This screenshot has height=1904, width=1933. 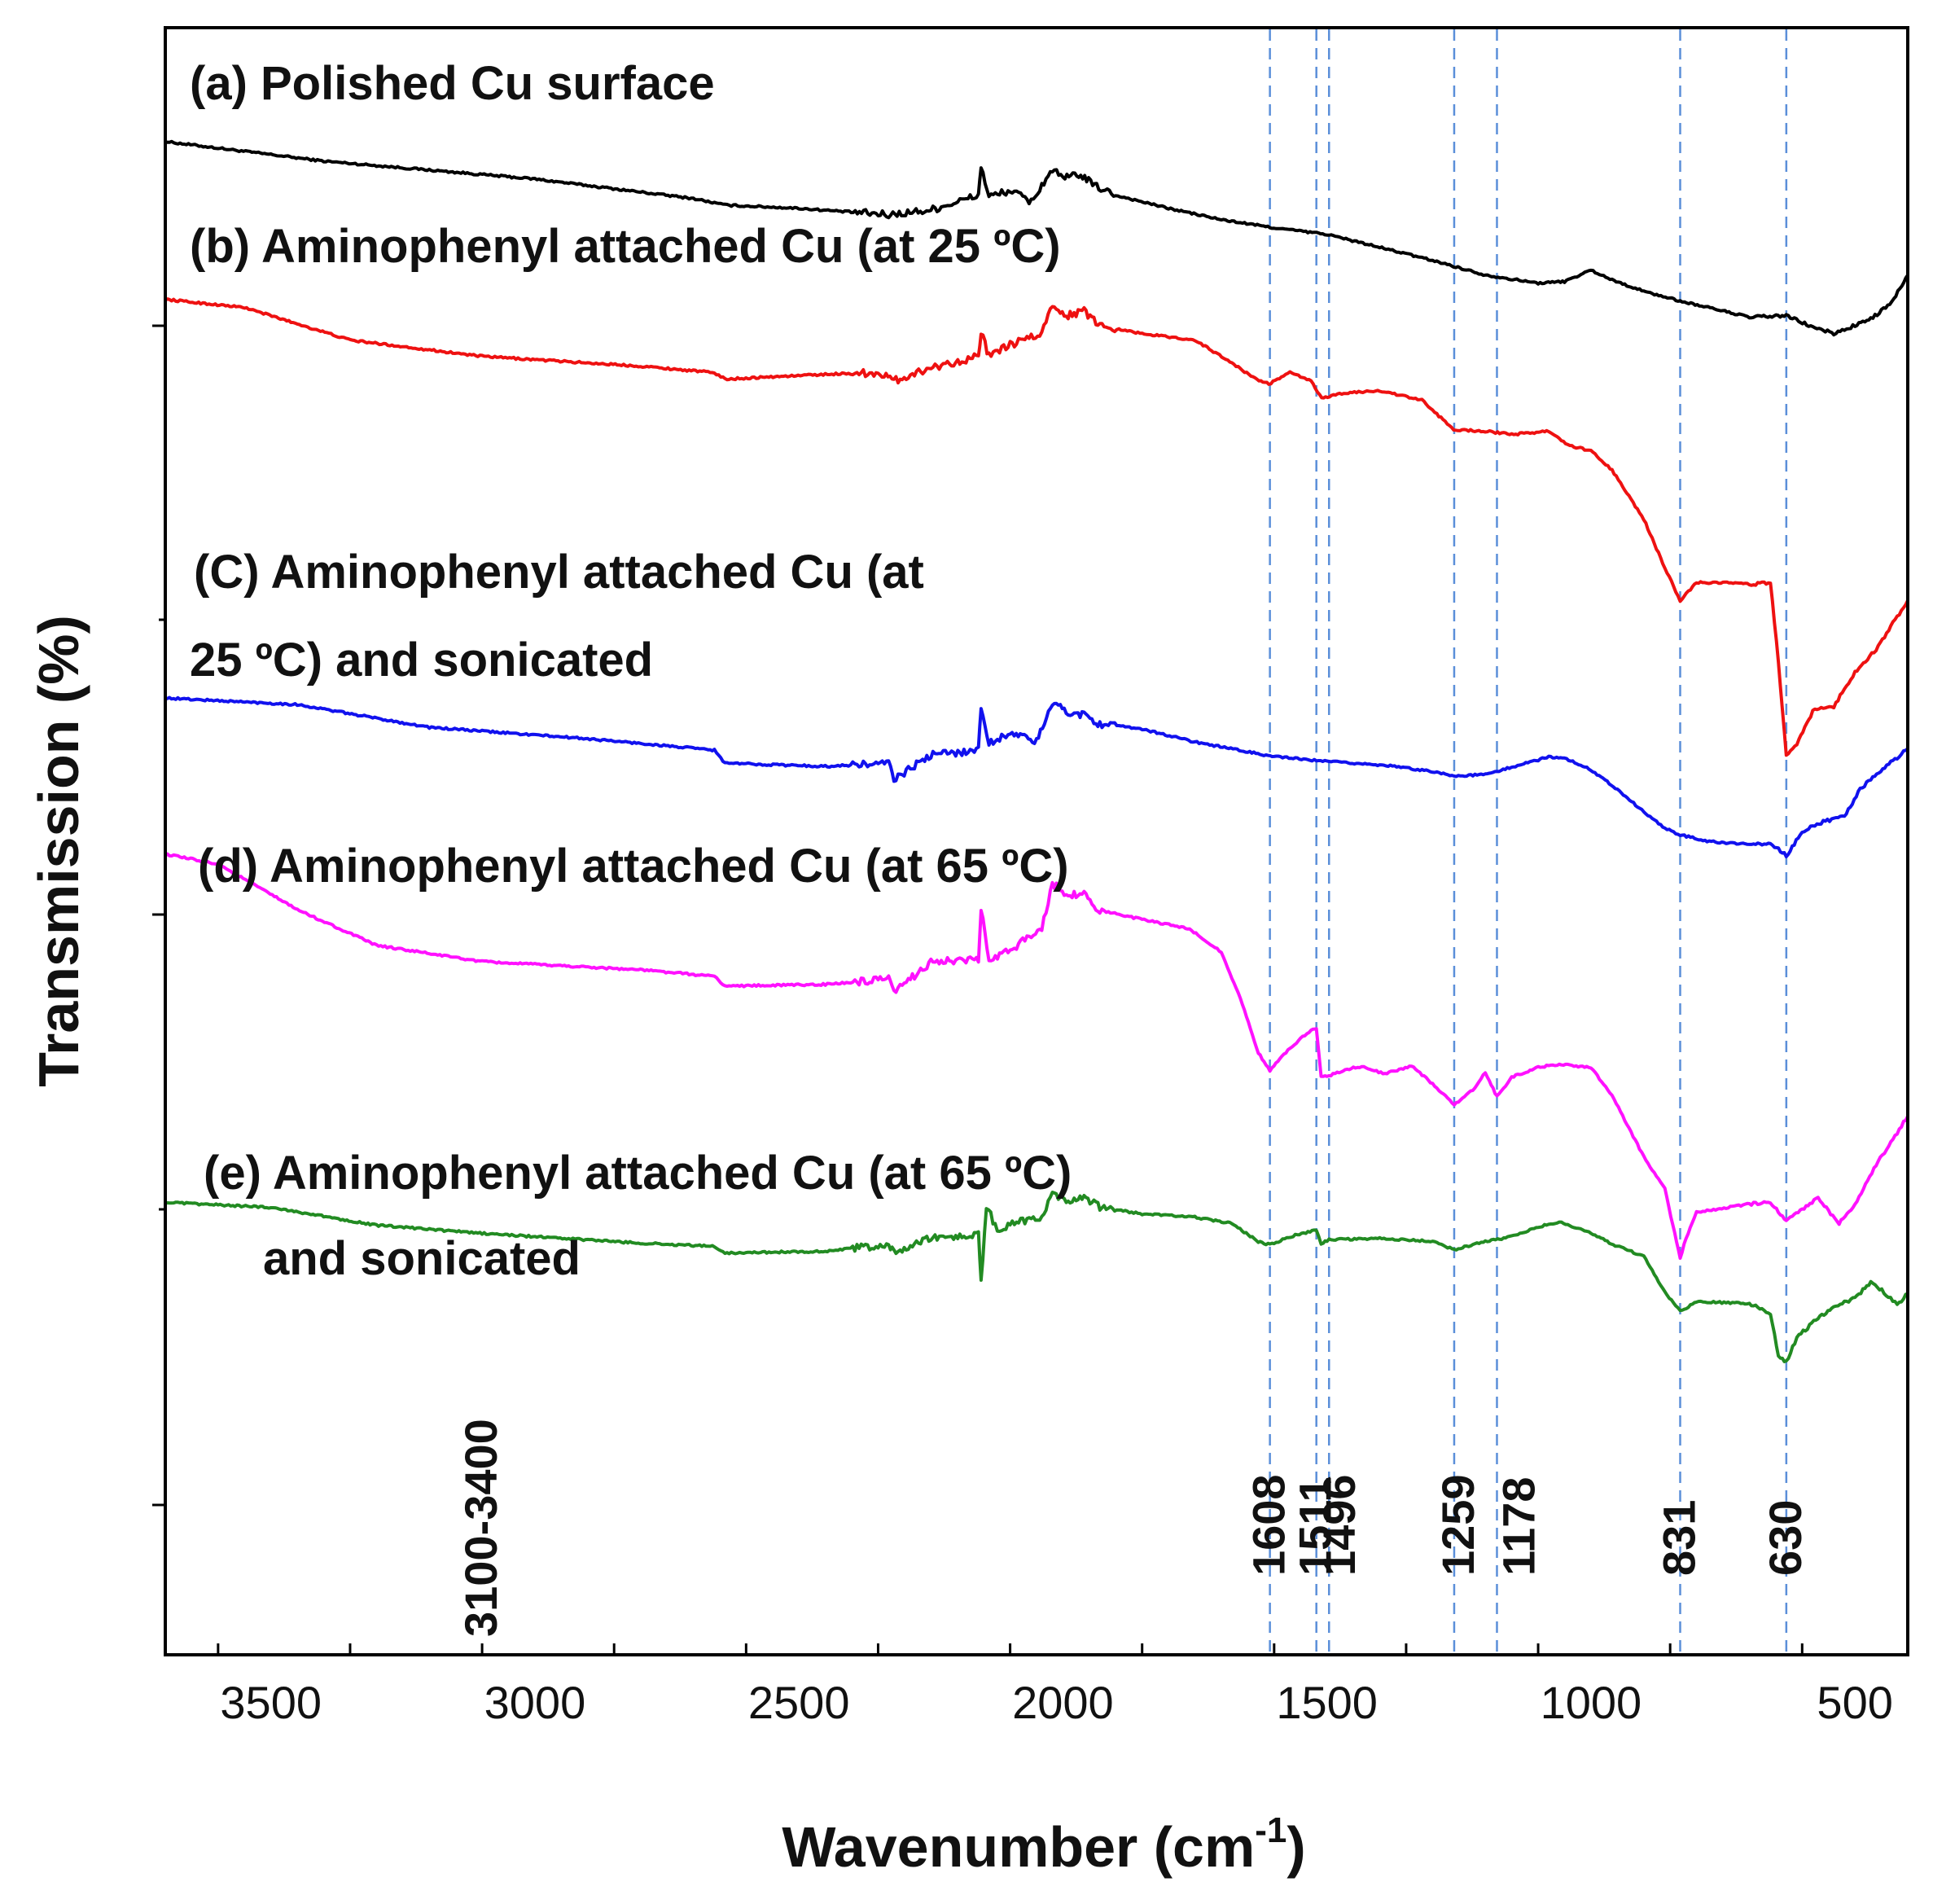 What do you see at coordinates (1036, 776) in the screenshot?
I see `series-line-c` at bounding box center [1036, 776].